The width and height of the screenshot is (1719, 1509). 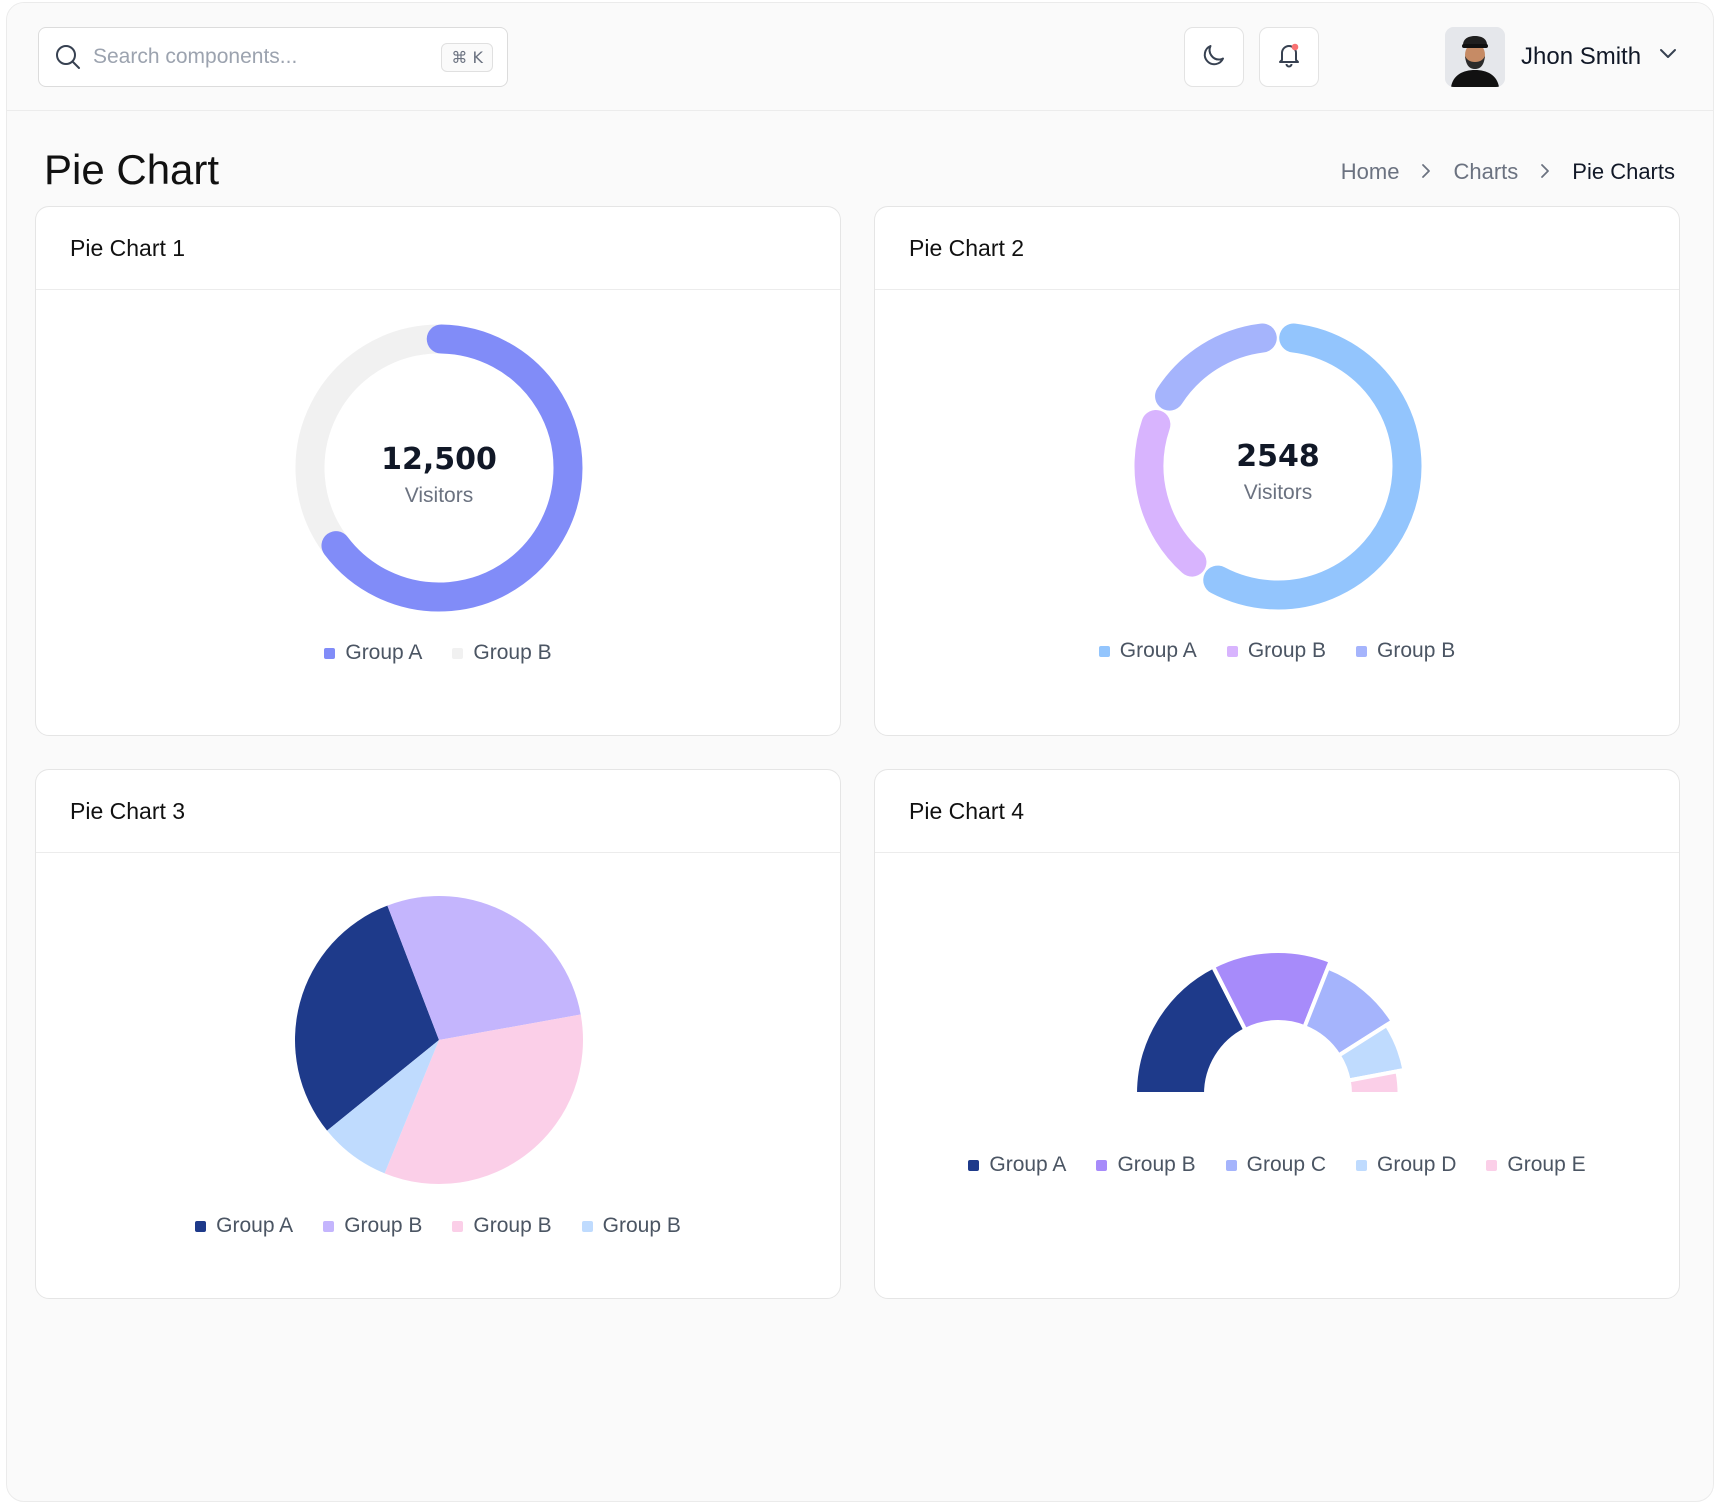 What do you see at coordinates (467, 57) in the screenshot?
I see `search-shortcut-badge: ⌘ K` at bounding box center [467, 57].